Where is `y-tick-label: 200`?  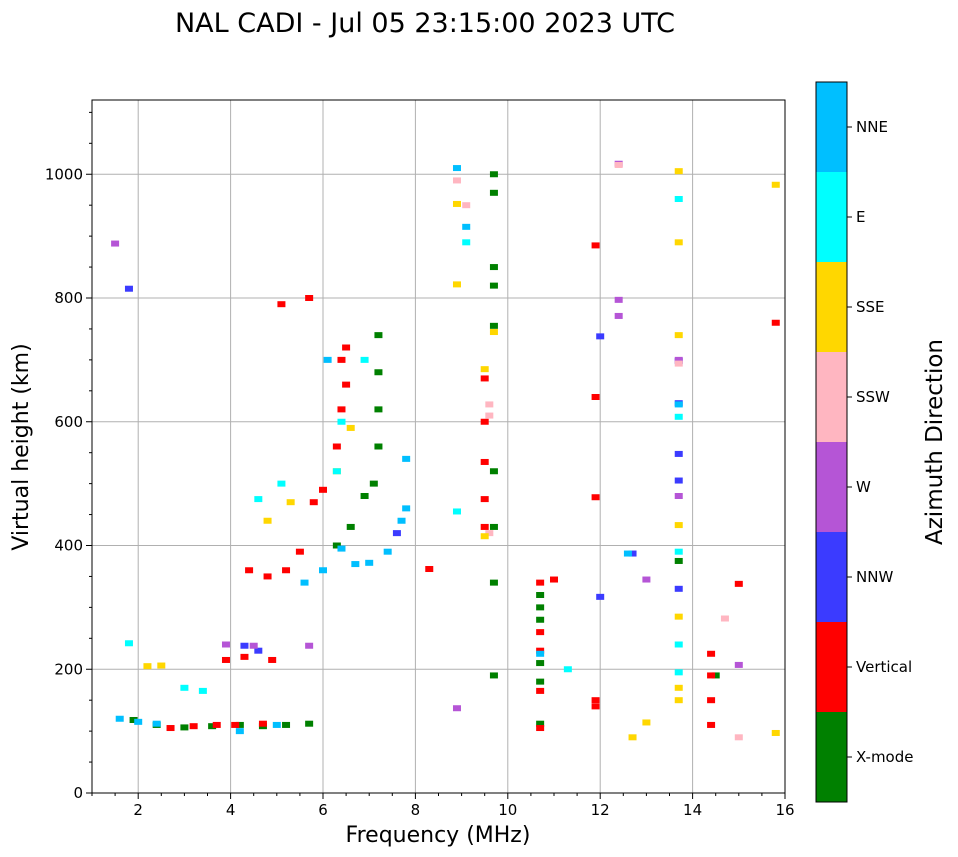
y-tick-label: 200 is located at coordinates (68, 669).